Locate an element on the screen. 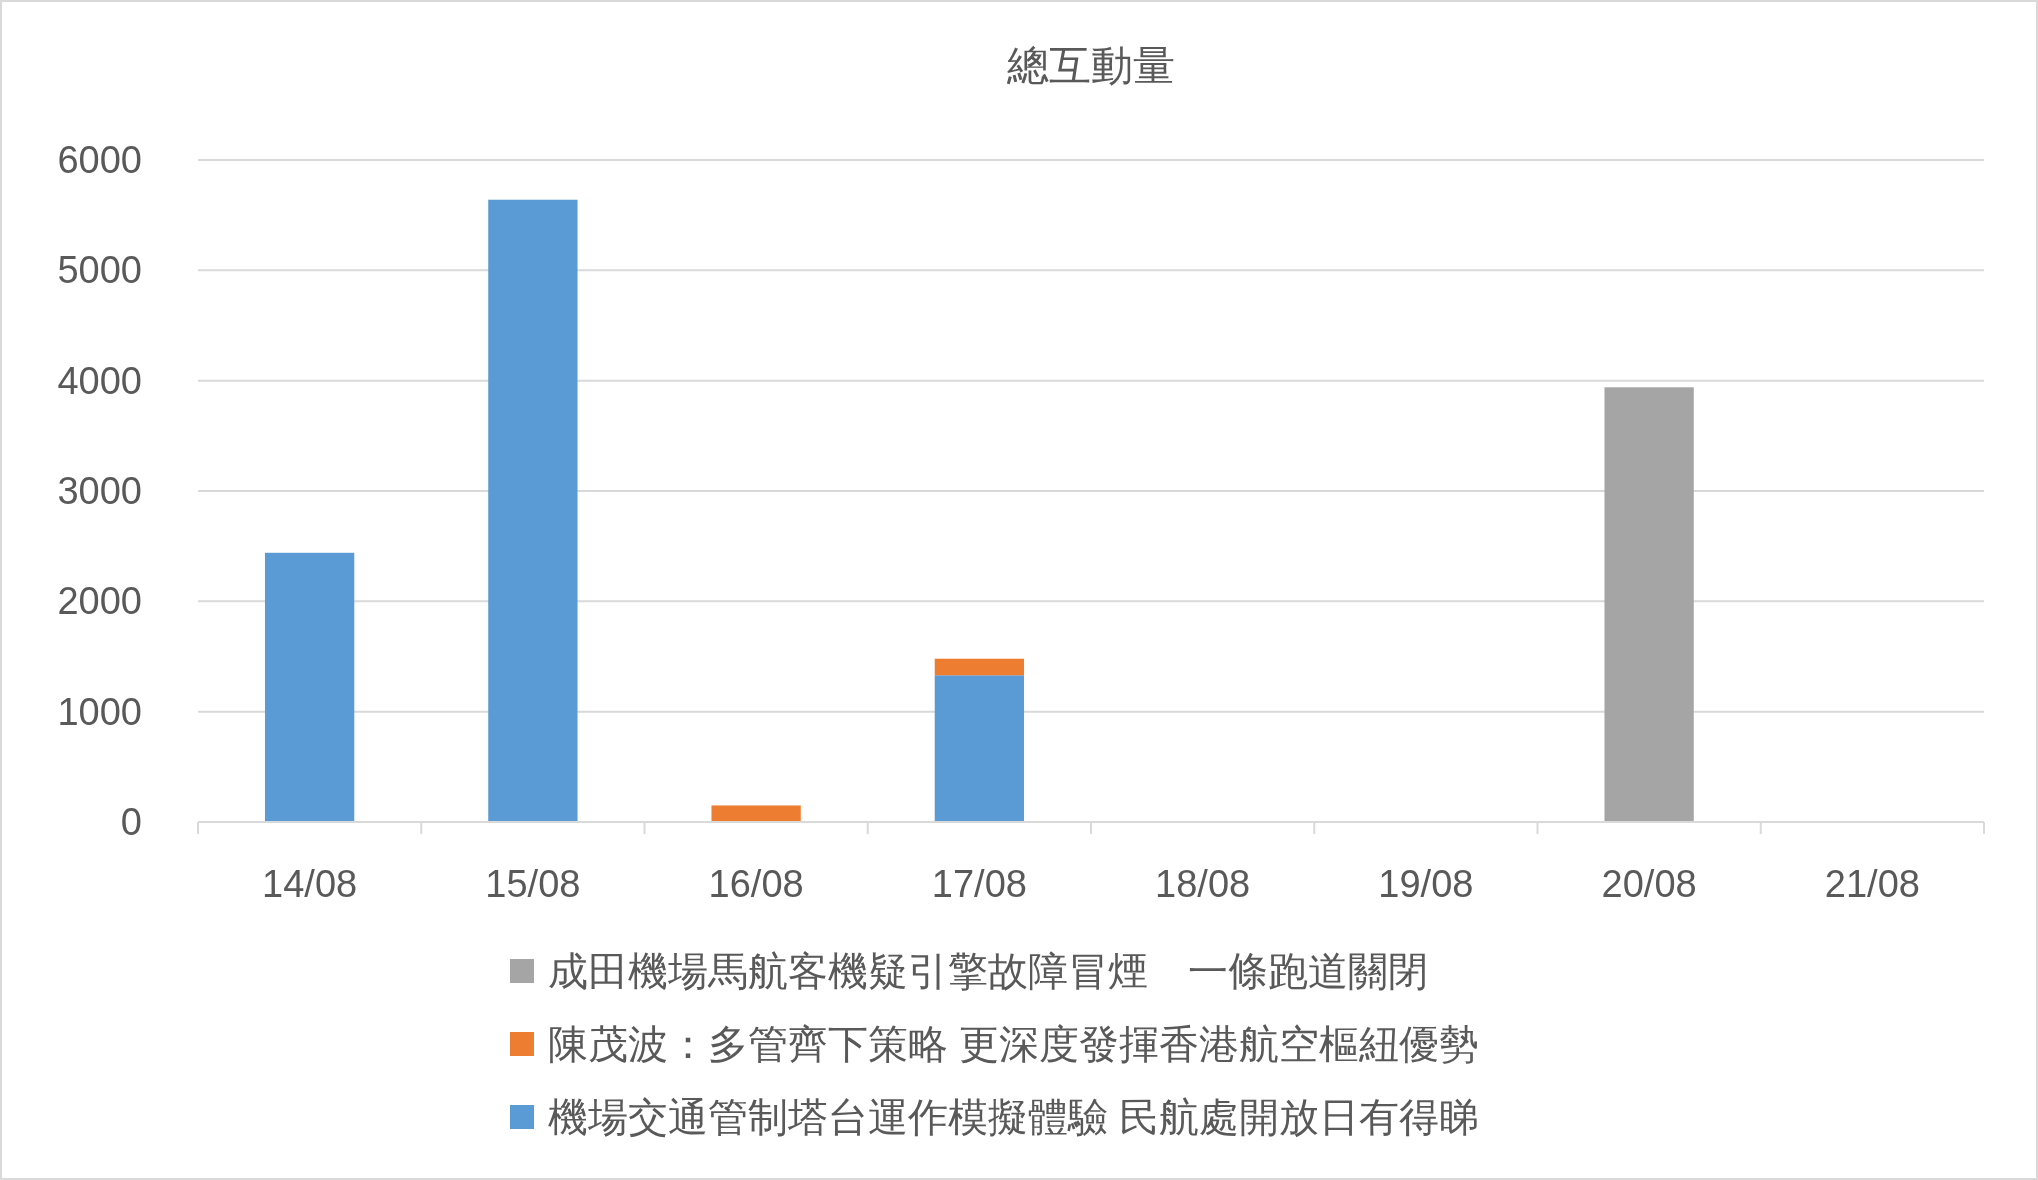 Image resolution: width=2038 pixels, height=1180 pixels. x-tick-label: 21/08 is located at coordinates (1872, 884).